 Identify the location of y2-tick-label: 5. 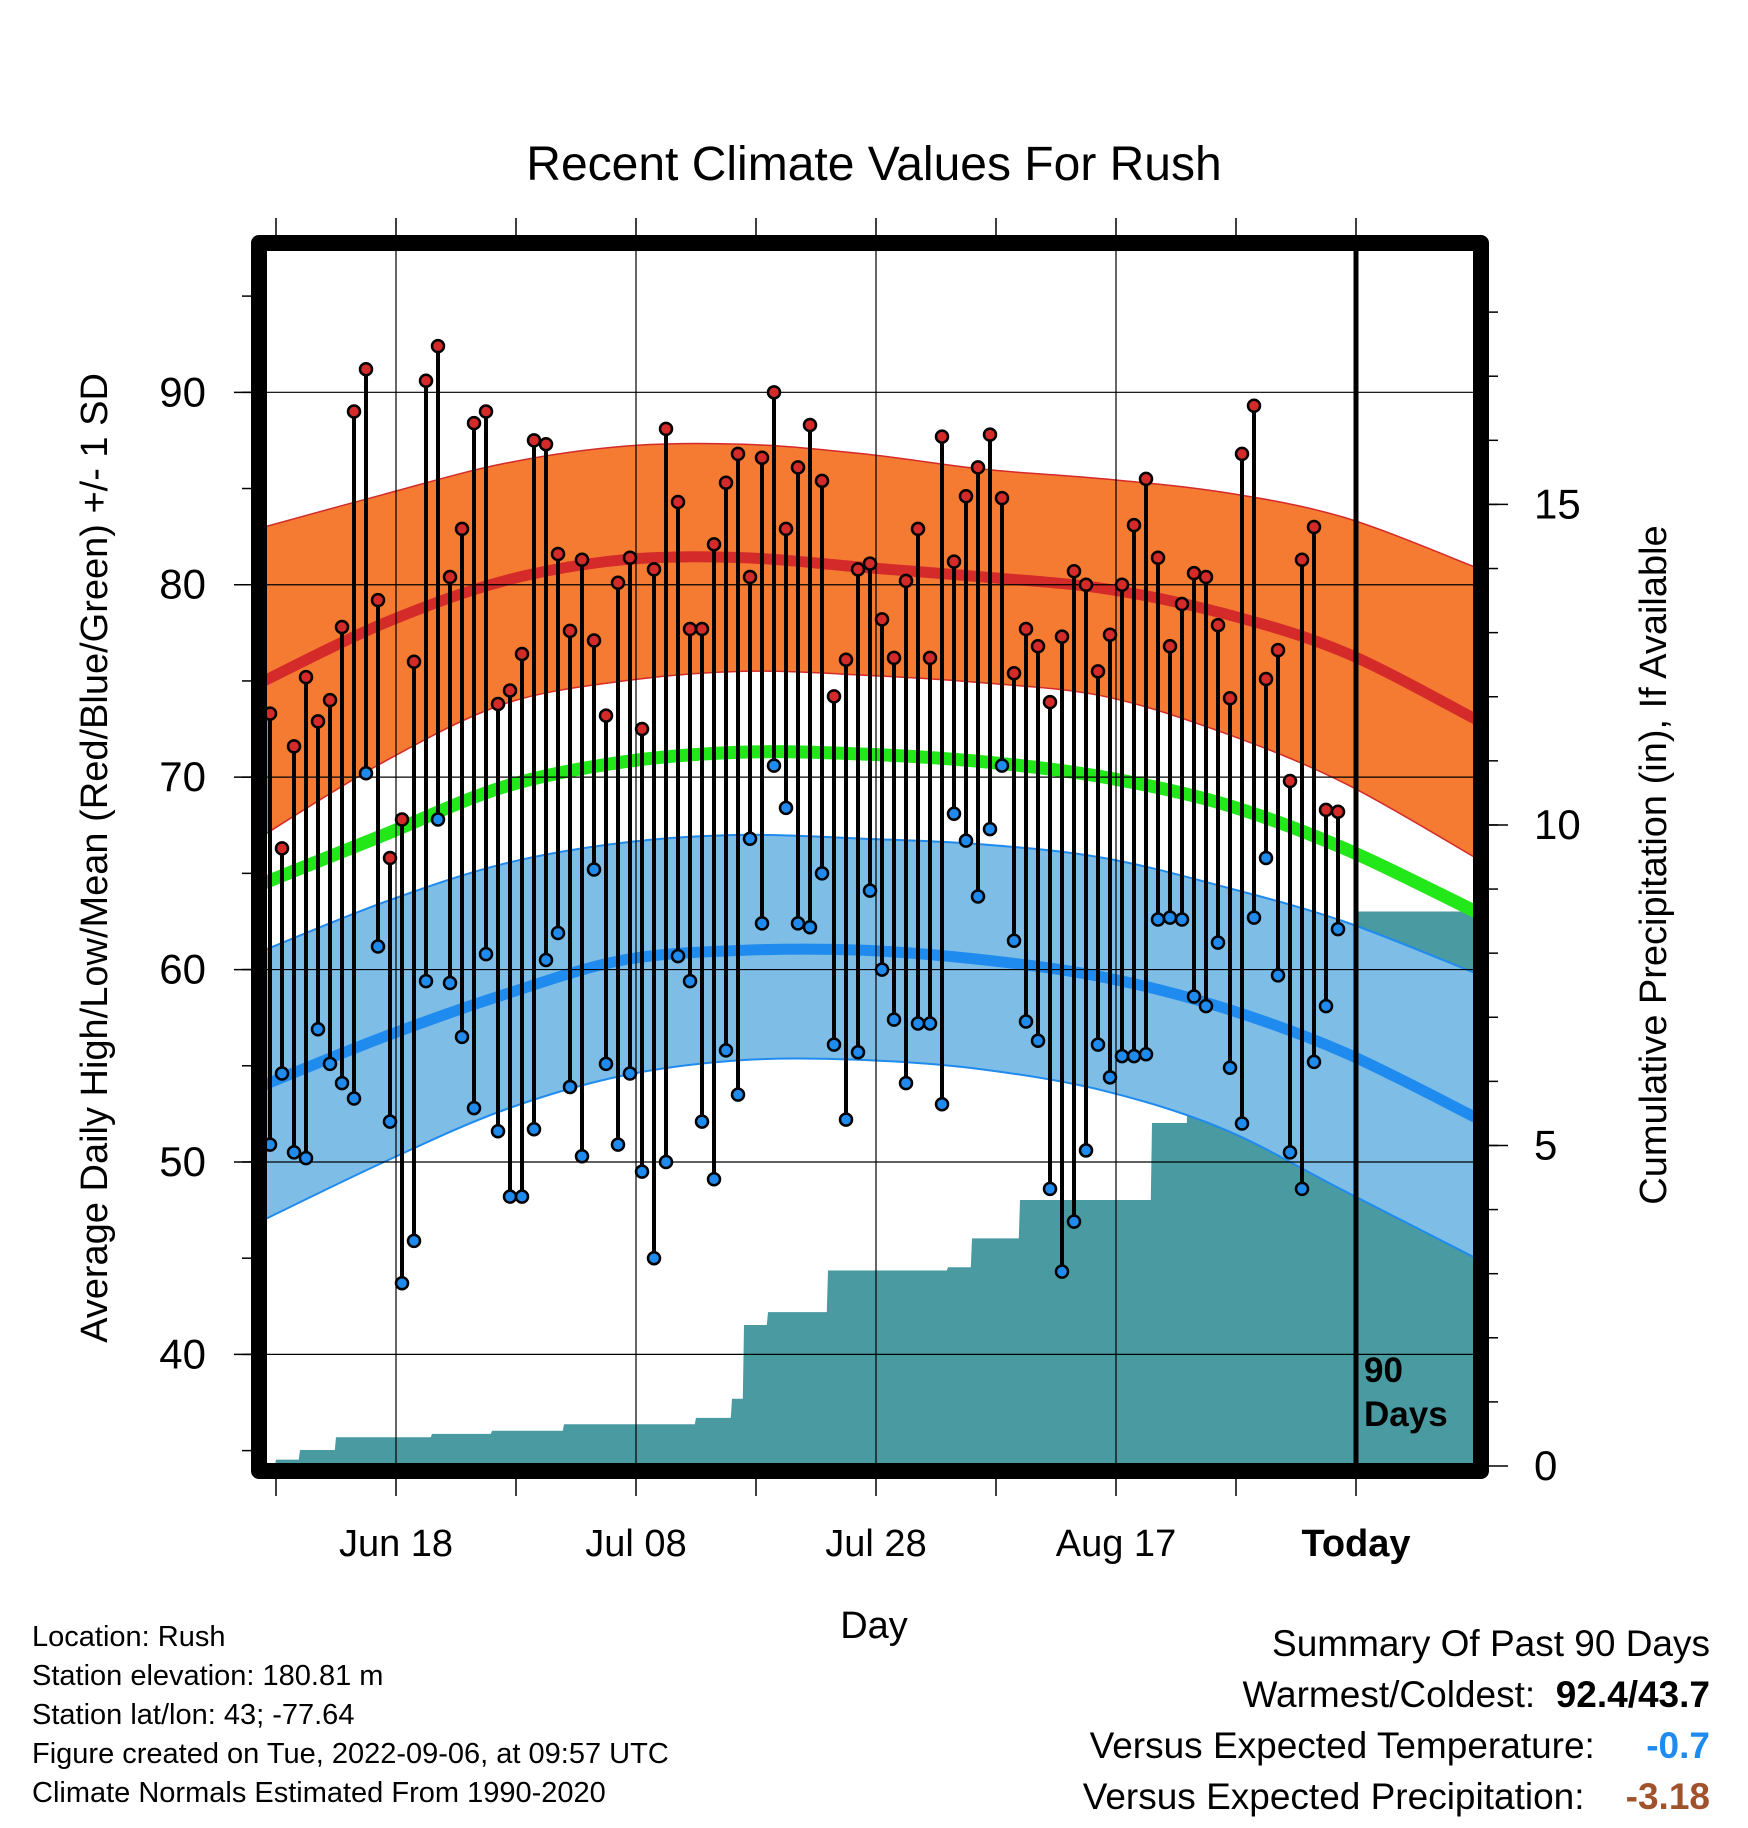
(1545, 1144).